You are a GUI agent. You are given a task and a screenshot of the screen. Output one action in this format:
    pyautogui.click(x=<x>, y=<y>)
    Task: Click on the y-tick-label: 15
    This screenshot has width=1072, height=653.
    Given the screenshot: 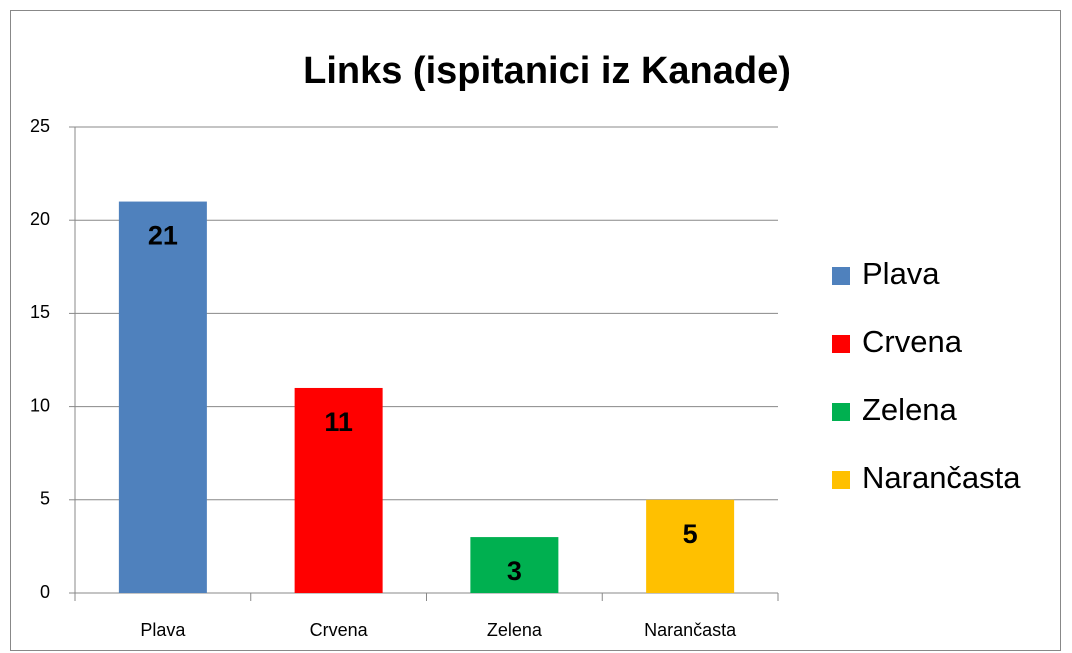 What is the action you would take?
    pyautogui.click(x=40, y=312)
    